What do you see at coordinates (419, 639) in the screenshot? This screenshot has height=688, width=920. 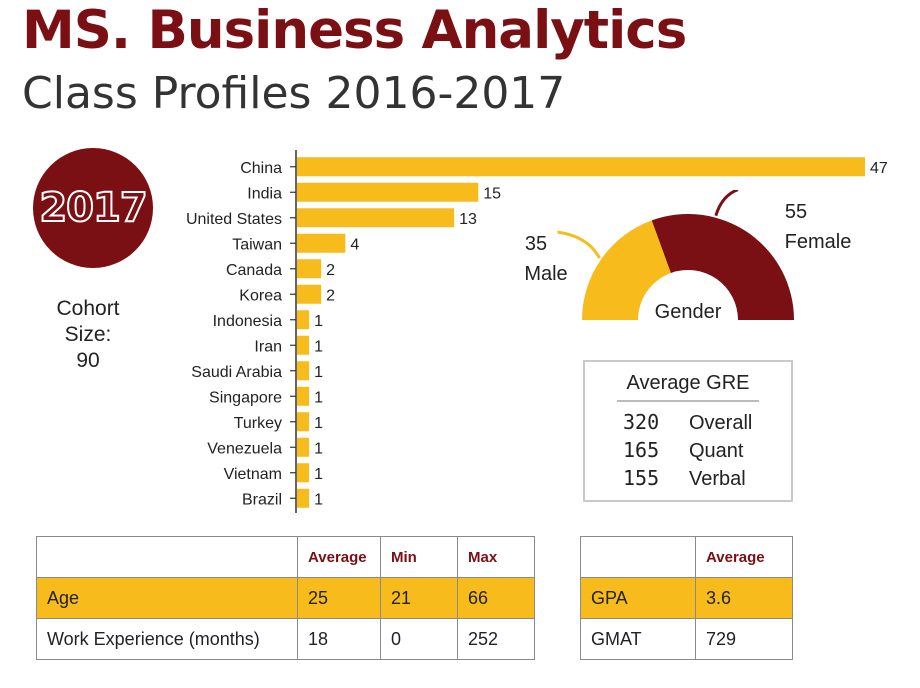 I see `table-cell: 0` at bounding box center [419, 639].